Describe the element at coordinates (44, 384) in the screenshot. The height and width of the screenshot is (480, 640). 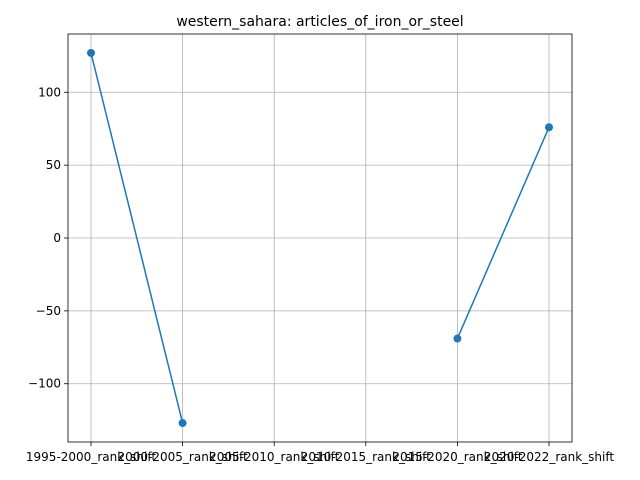
I see `y-tick-label: −100` at that location.